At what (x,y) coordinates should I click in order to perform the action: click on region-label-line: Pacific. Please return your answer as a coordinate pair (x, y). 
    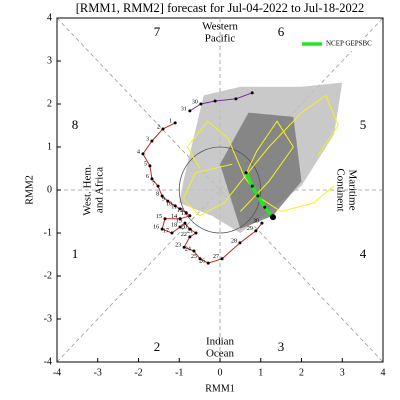
    Looking at the image, I should click on (220, 39).